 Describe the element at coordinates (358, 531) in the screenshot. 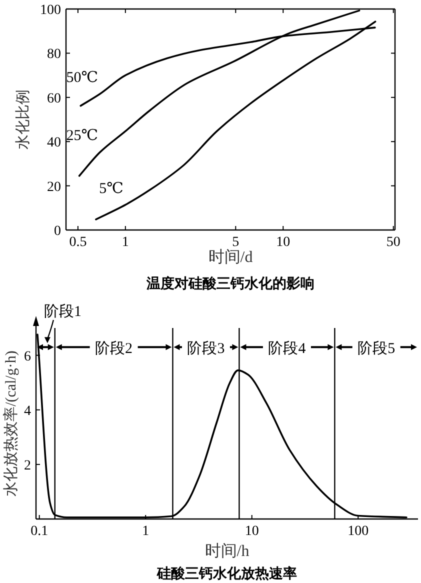

I see `x-tick-label: 100` at that location.